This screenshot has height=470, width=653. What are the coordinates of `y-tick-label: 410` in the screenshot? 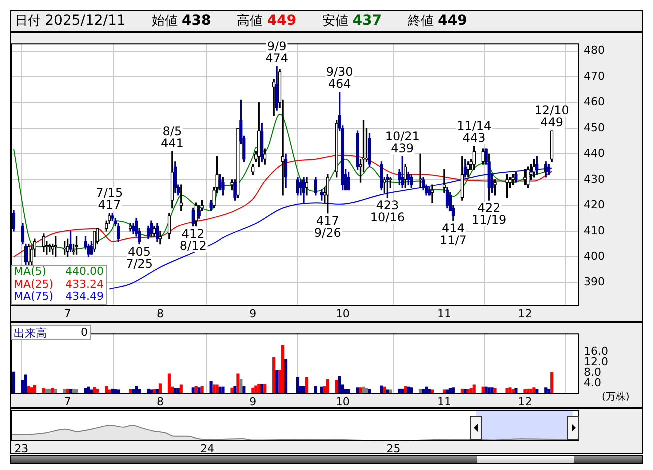 It's located at (594, 231).